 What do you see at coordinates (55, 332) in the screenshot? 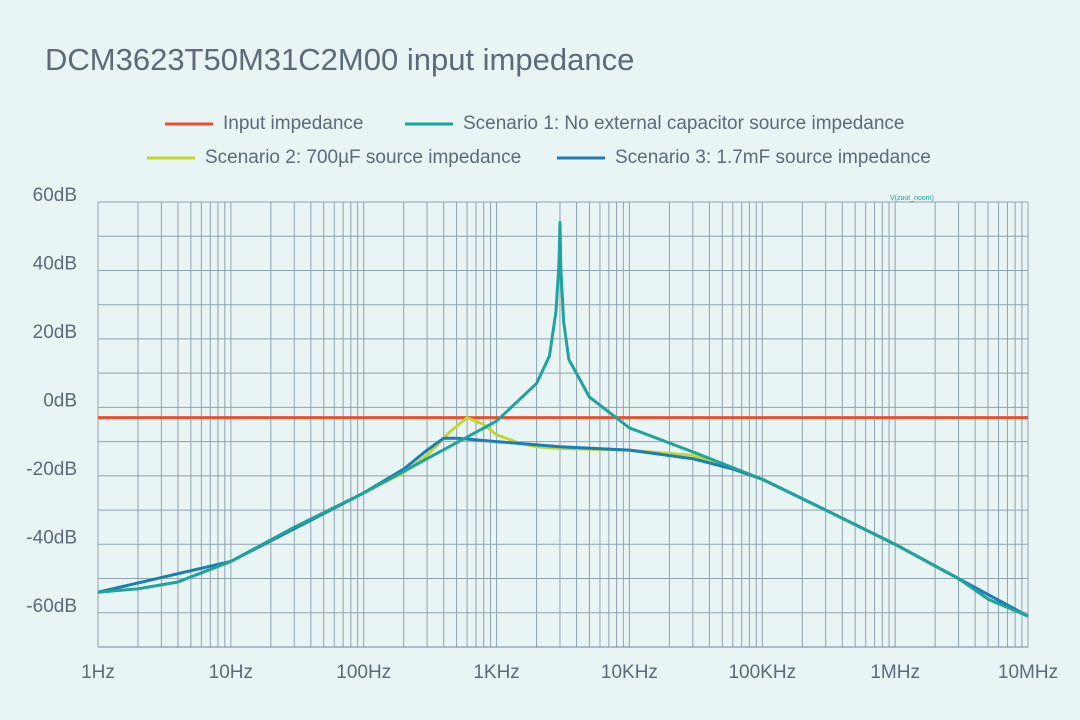
I see `y-tick-label: 20dB` at bounding box center [55, 332].